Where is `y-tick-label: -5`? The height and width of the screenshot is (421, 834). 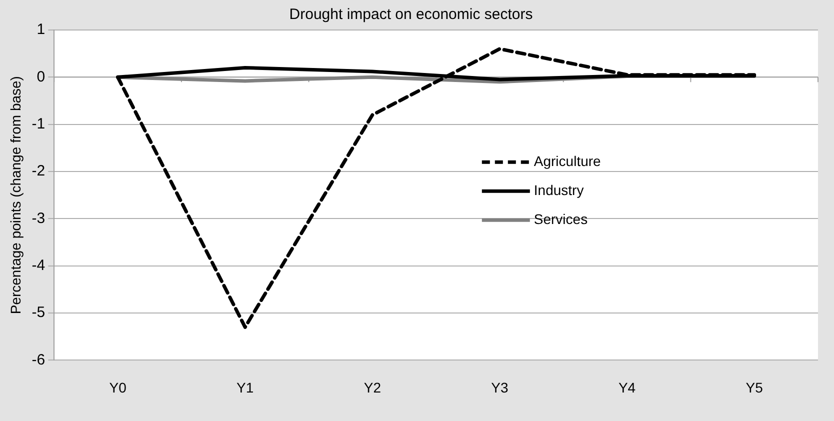
y-tick-label: -5 is located at coordinates (39, 313).